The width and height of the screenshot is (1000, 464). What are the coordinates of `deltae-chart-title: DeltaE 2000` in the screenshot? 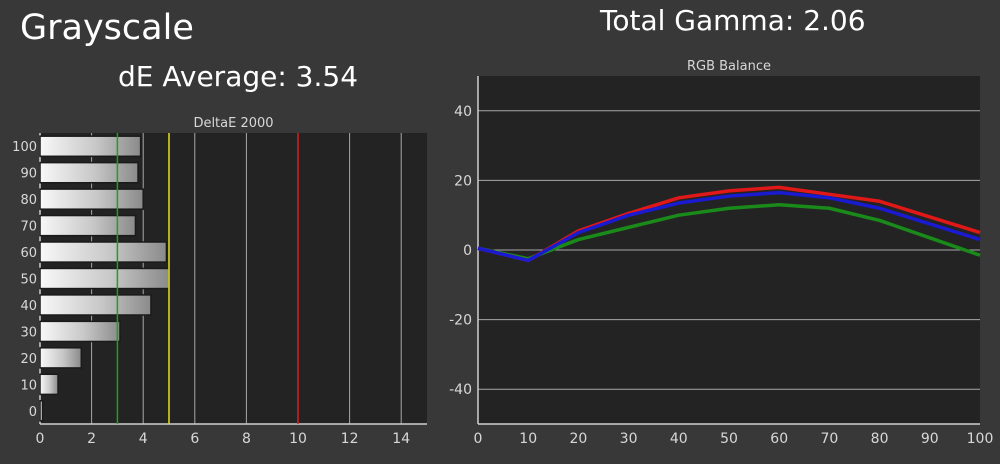 It's located at (233, 123).